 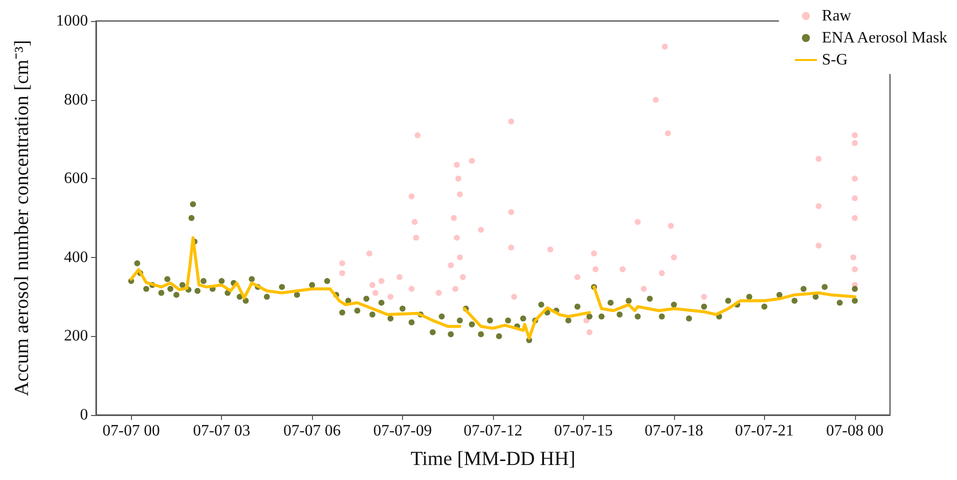 I want to click on y-tick-label: 0, so click(x=84, y=415).